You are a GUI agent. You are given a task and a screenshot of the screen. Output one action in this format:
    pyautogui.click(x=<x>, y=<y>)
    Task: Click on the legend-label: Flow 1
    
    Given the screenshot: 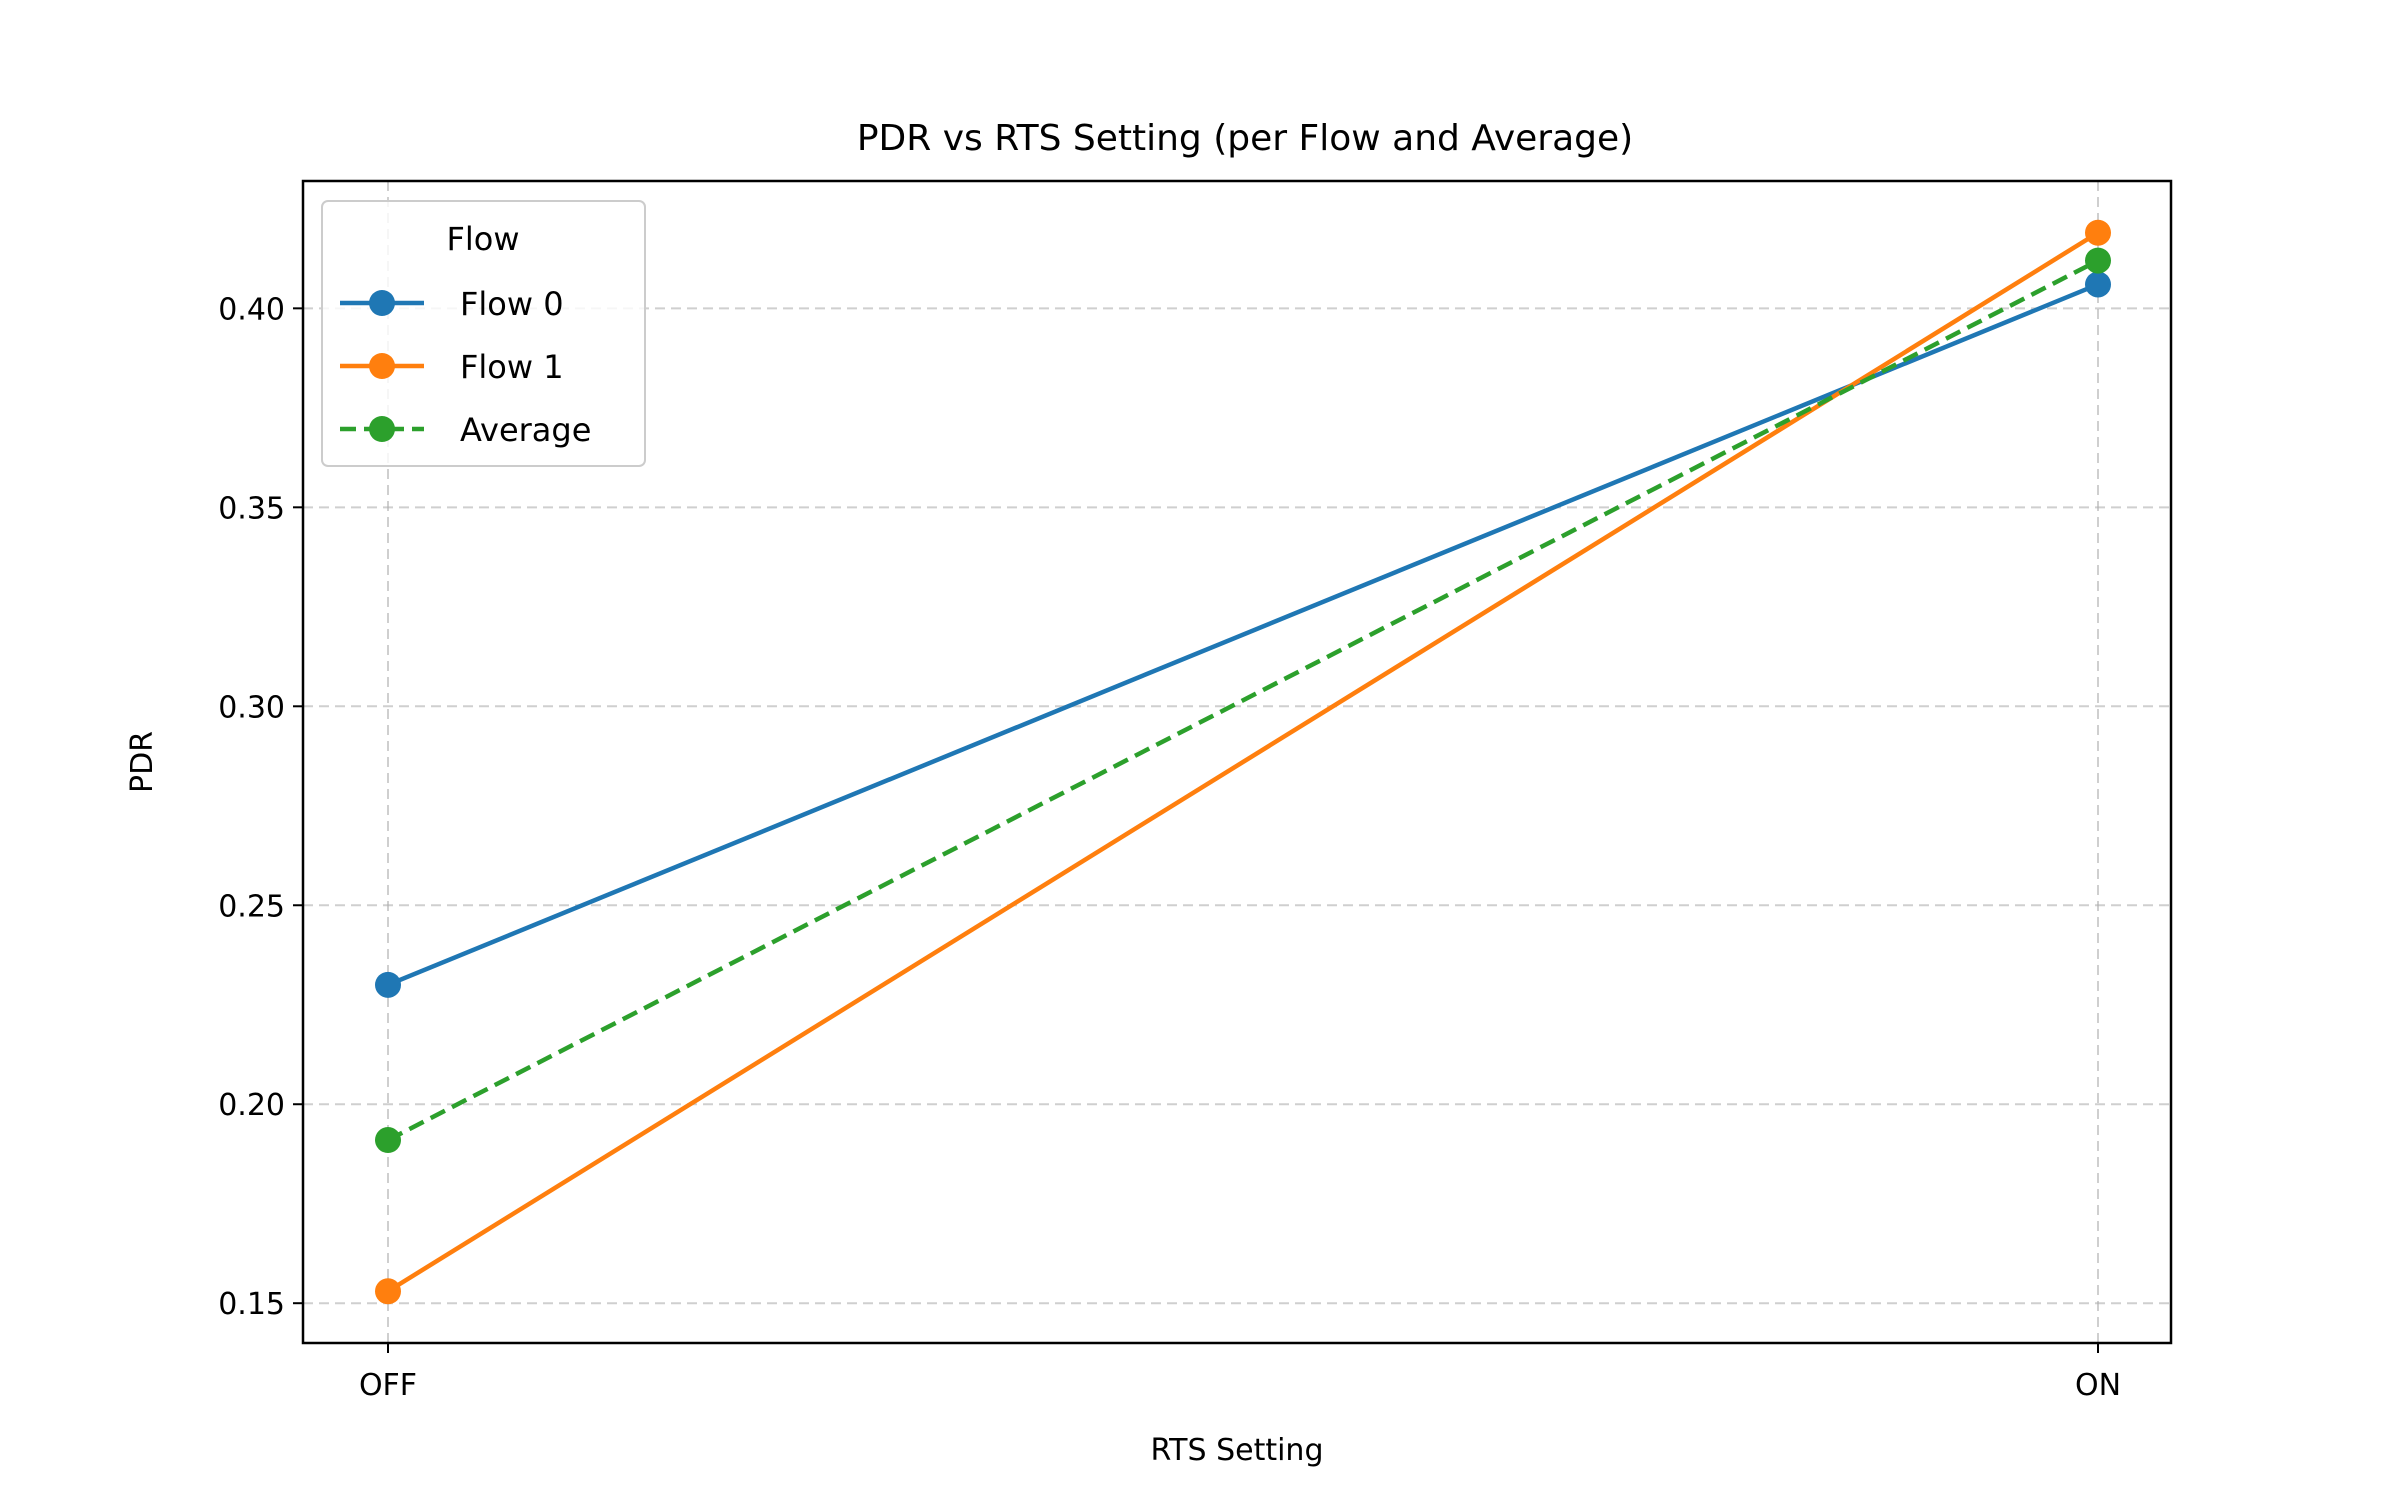 What is the action you would take?
    pyautogui.click(x=512, y=367)
    